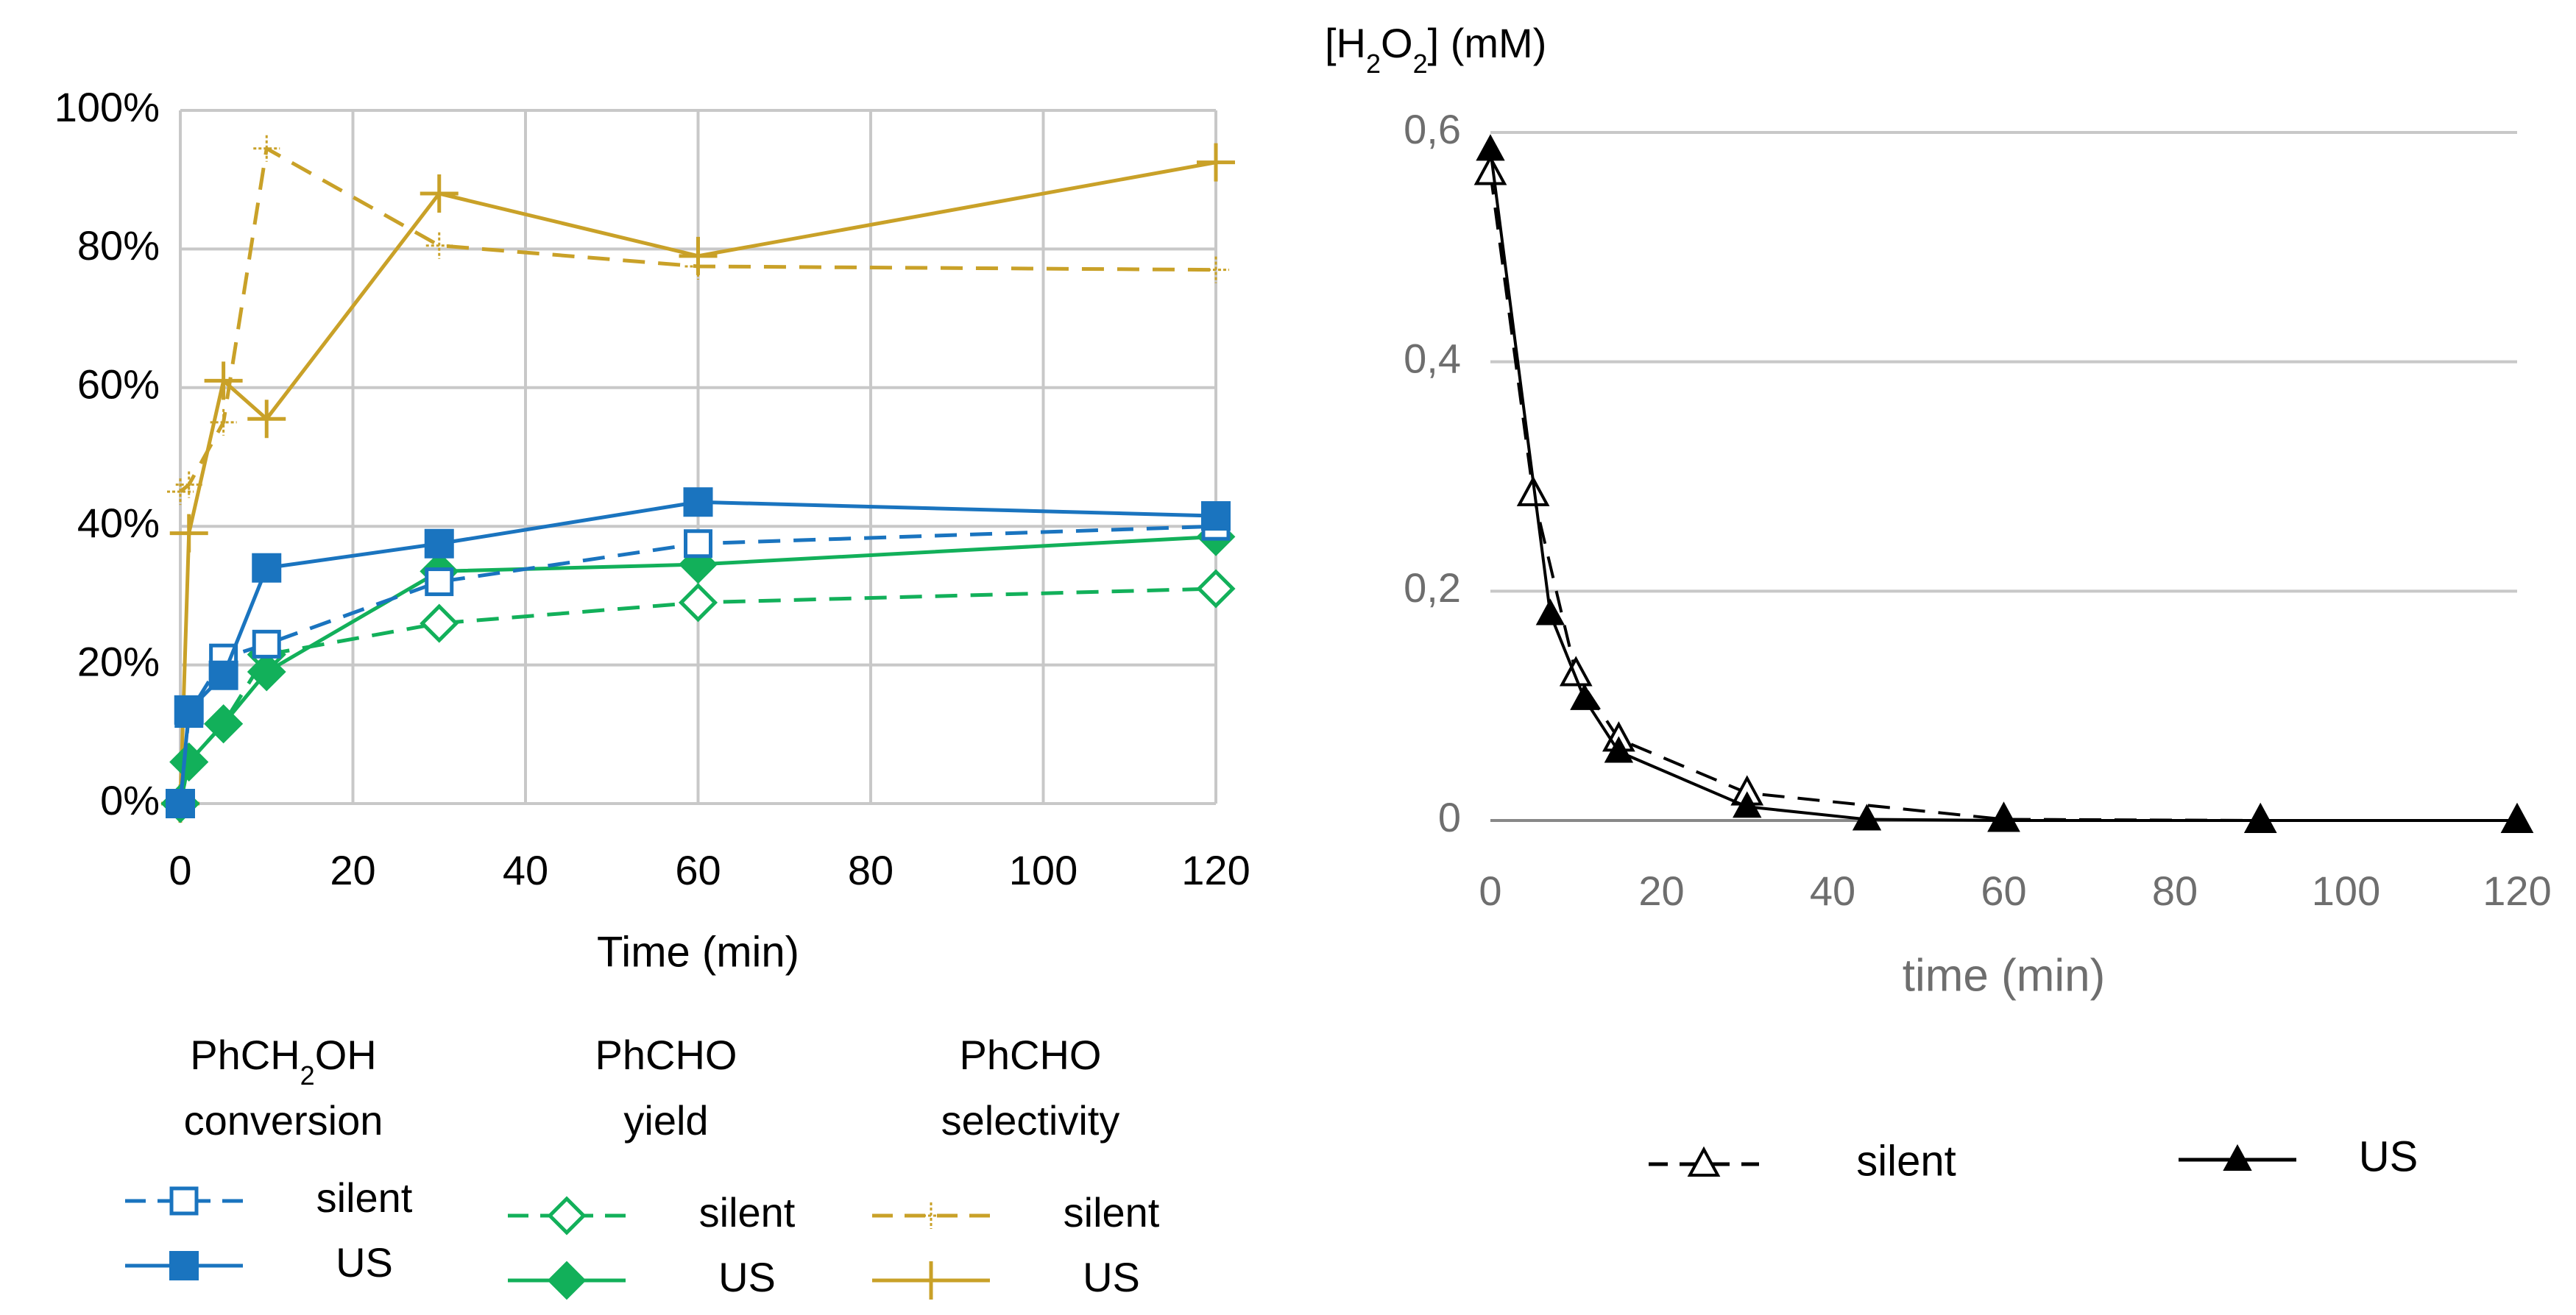 The image size is (2576, 1315). Describe the element at coordinates (1432, 358) in the screenshot. I see `right-y-tick-label: 0,4` at that location.